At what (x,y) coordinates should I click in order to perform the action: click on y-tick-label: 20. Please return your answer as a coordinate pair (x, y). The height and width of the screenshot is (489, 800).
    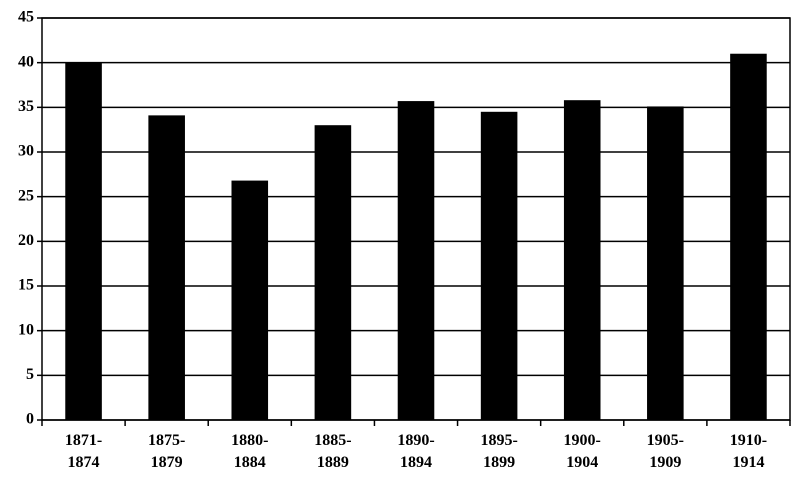
    Looking at the image, I should click on (26, 240).